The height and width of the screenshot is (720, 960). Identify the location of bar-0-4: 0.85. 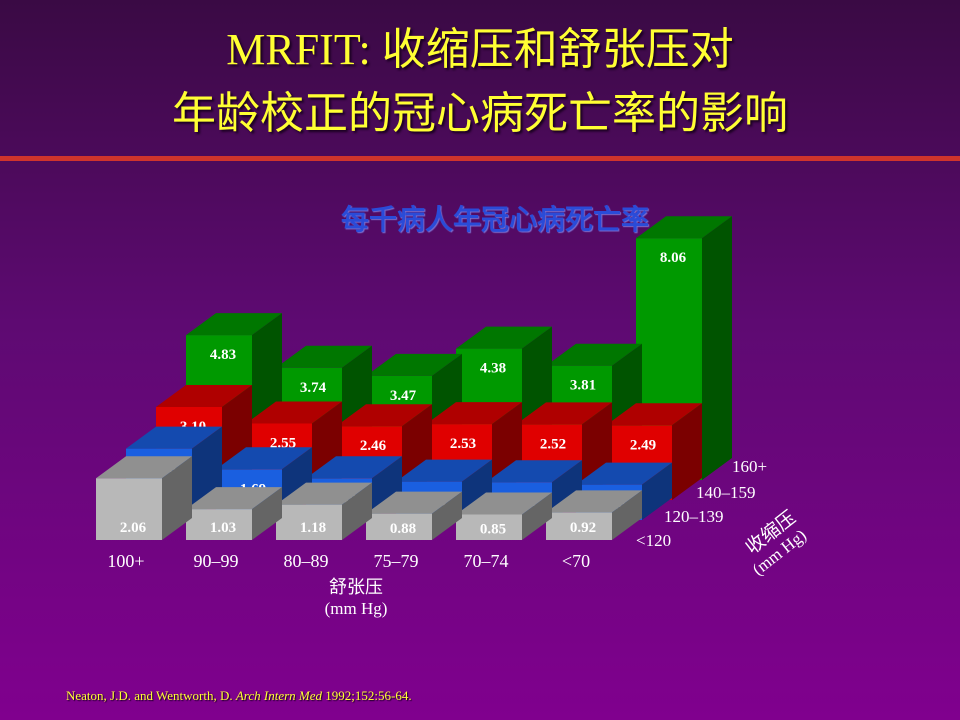
(504, 516).